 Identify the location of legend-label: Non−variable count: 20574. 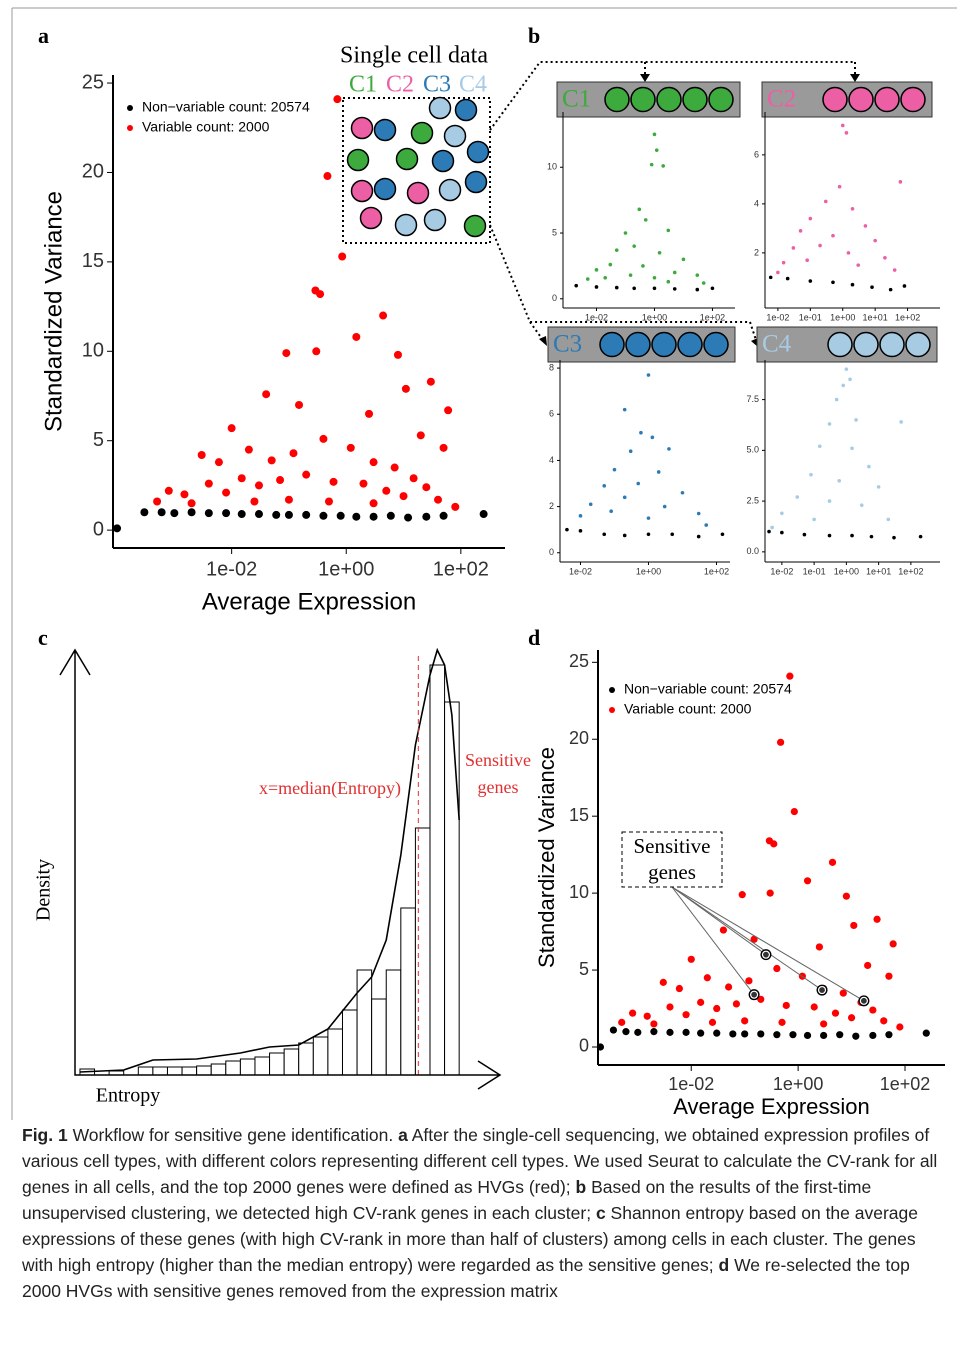
(226, 107).